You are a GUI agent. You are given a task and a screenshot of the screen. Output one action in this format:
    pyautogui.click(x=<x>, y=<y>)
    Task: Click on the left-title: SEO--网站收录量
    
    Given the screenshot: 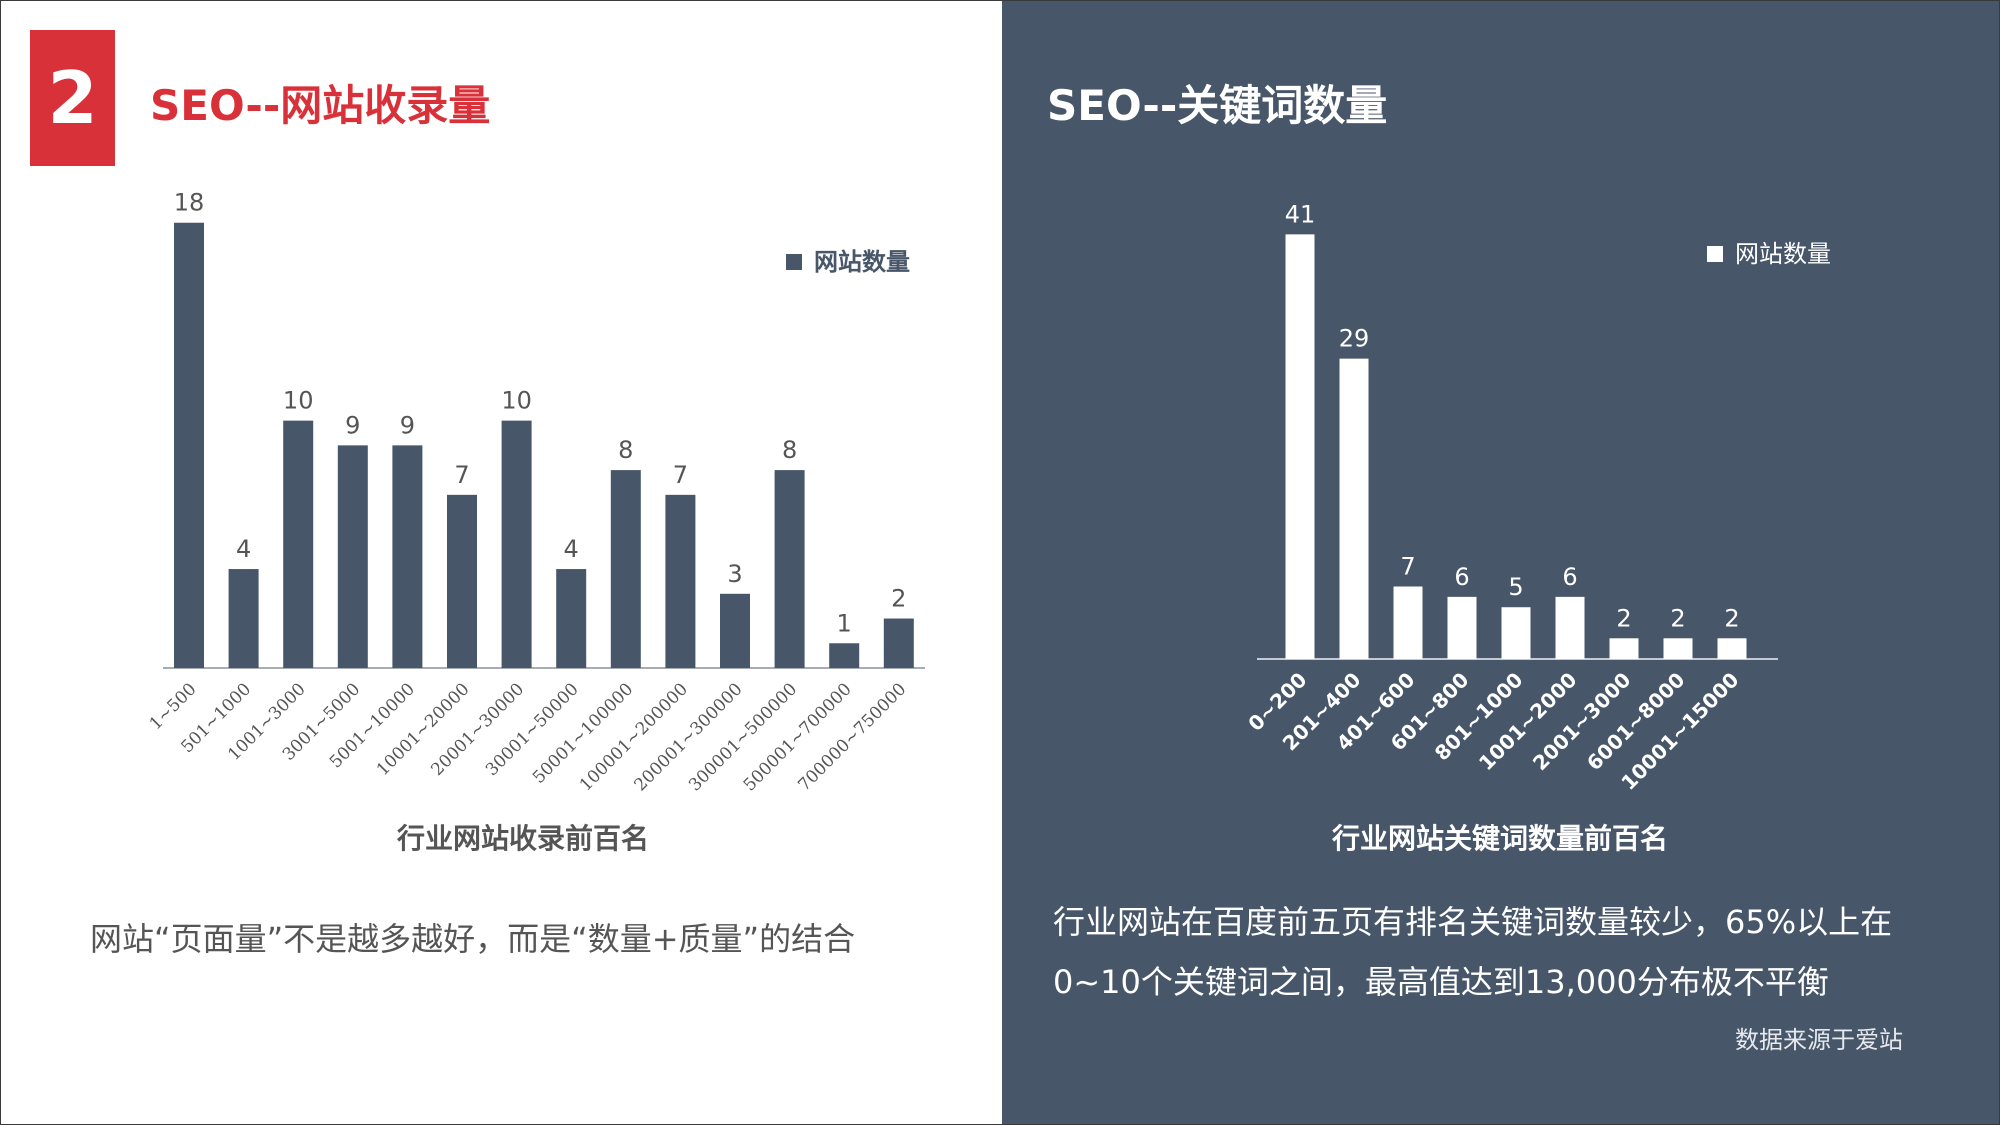 What is the action you would take?
    pyautogui.click(x=320, y=105)
    